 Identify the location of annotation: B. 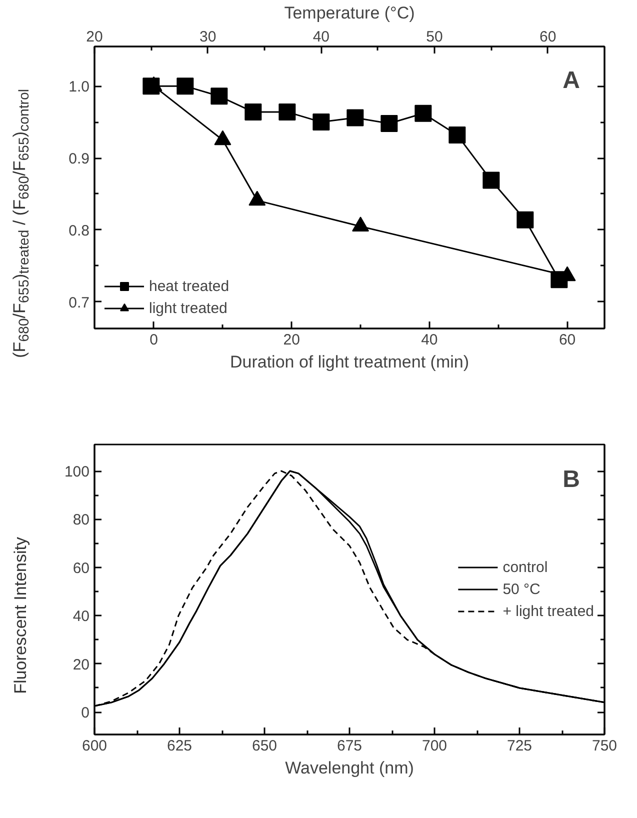
(571, 479).